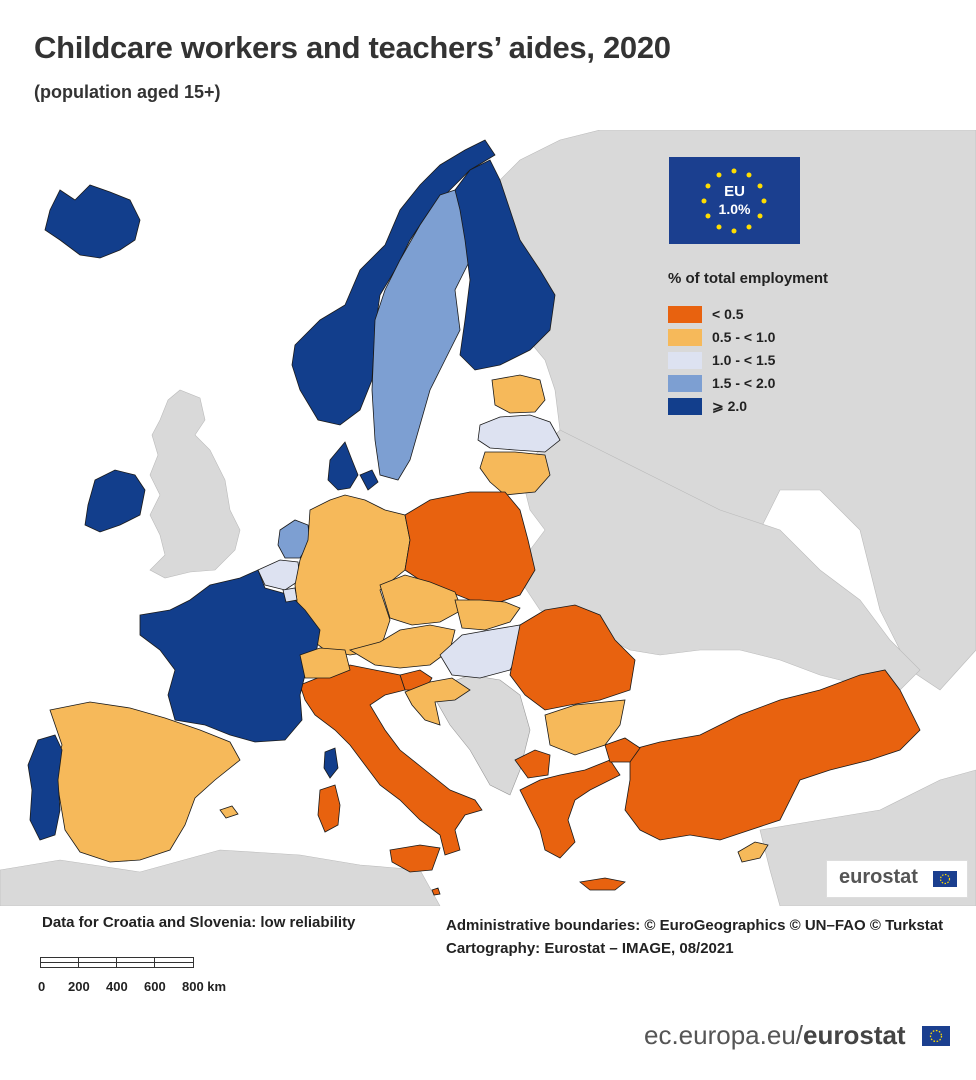 This screenshot has height=1080, width=976. Describe the element at coordinates (572, 657) in the screenshot. I see `romania-region` at that location.